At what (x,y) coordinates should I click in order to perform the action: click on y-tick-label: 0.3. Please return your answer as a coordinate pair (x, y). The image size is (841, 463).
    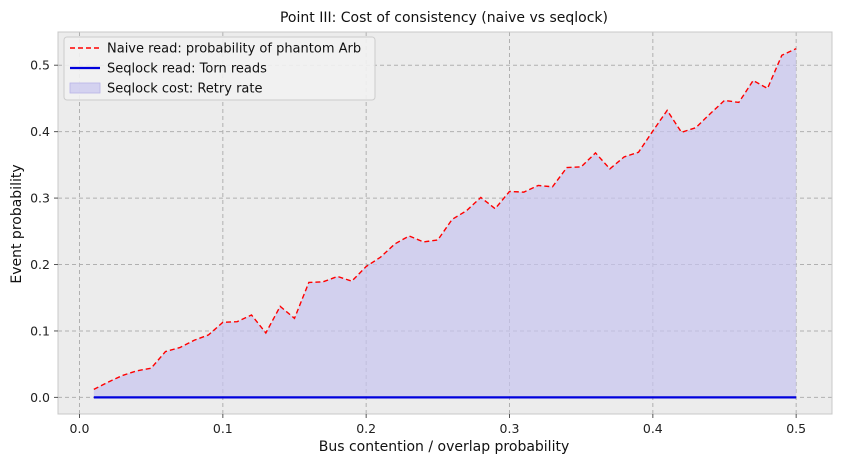
    Looking at the image, I should click on (40, 198).